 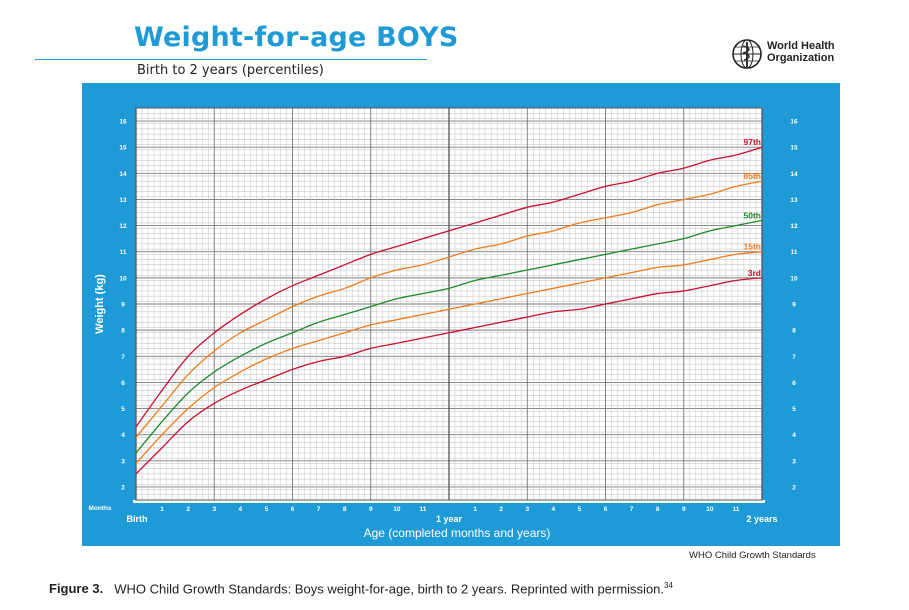 What do you see at coordinates (123, 278) in the screenshot?
I see `y-tick-label-left: 10` at bounding box center [123, 278].